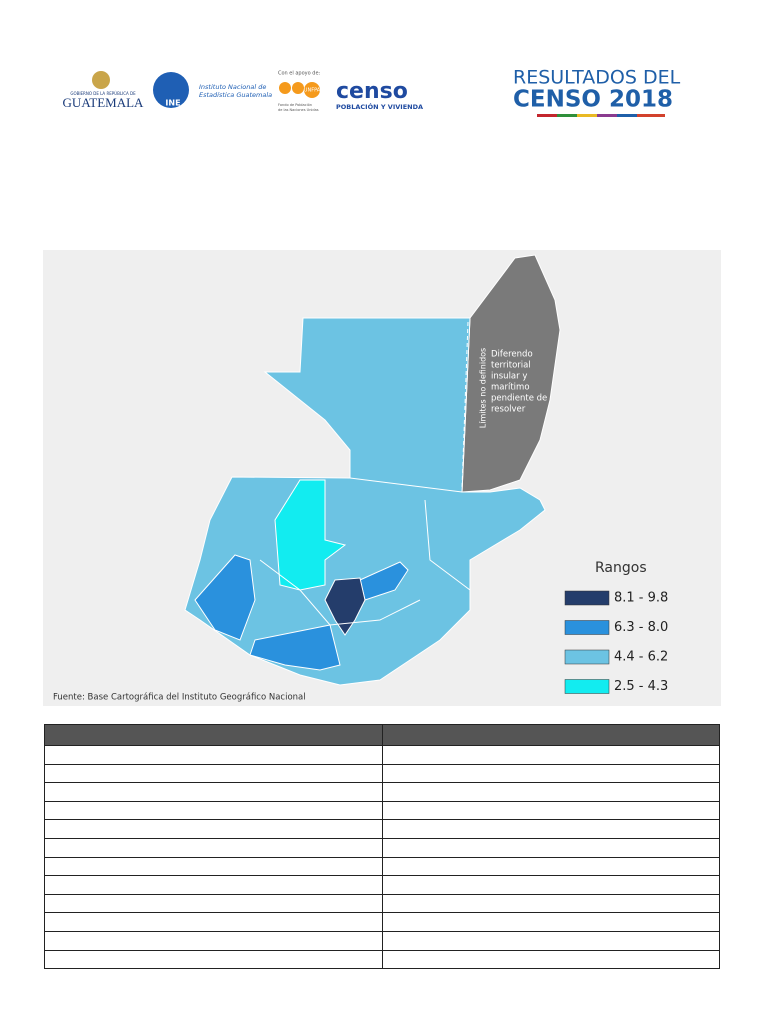 The height and width of the screenshot is (1024, 768). What do you see at coordinates (295, 105) in the screenshot?
I see `logo-text: Fondo de Población` at bounding box center [295, 105].